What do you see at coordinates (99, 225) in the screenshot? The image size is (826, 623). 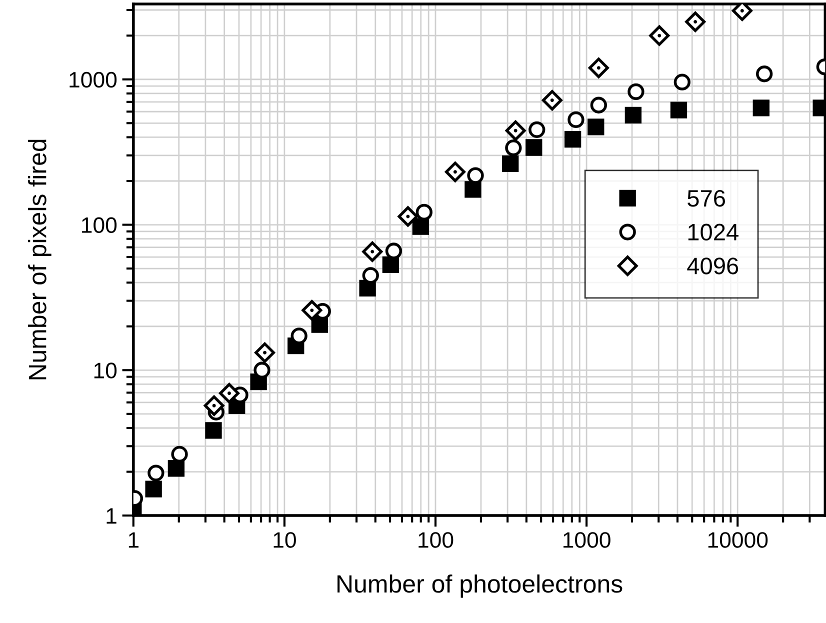 I see `y-tick-label: 100` at bounding box center [99, 225].